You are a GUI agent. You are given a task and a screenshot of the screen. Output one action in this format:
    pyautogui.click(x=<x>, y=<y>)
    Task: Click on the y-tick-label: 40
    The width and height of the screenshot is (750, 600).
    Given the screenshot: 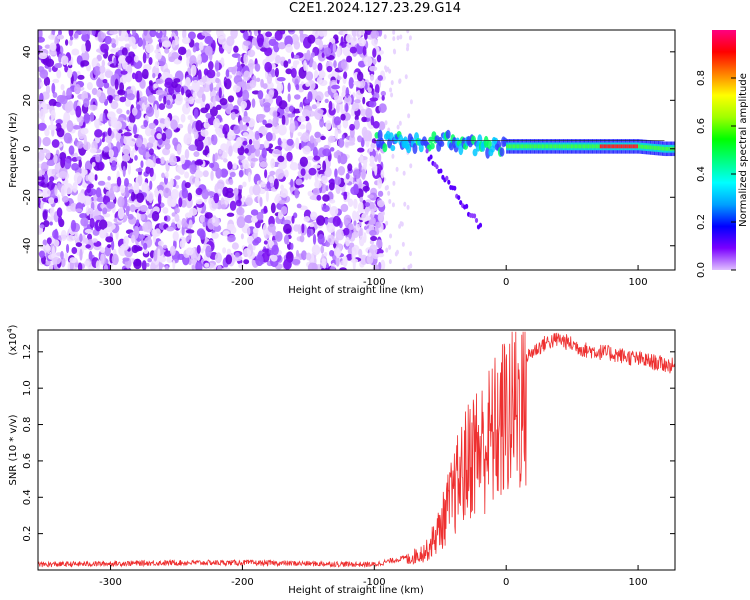 What is the action you would take?
    pyautogui.click(x=27, y=51)
    